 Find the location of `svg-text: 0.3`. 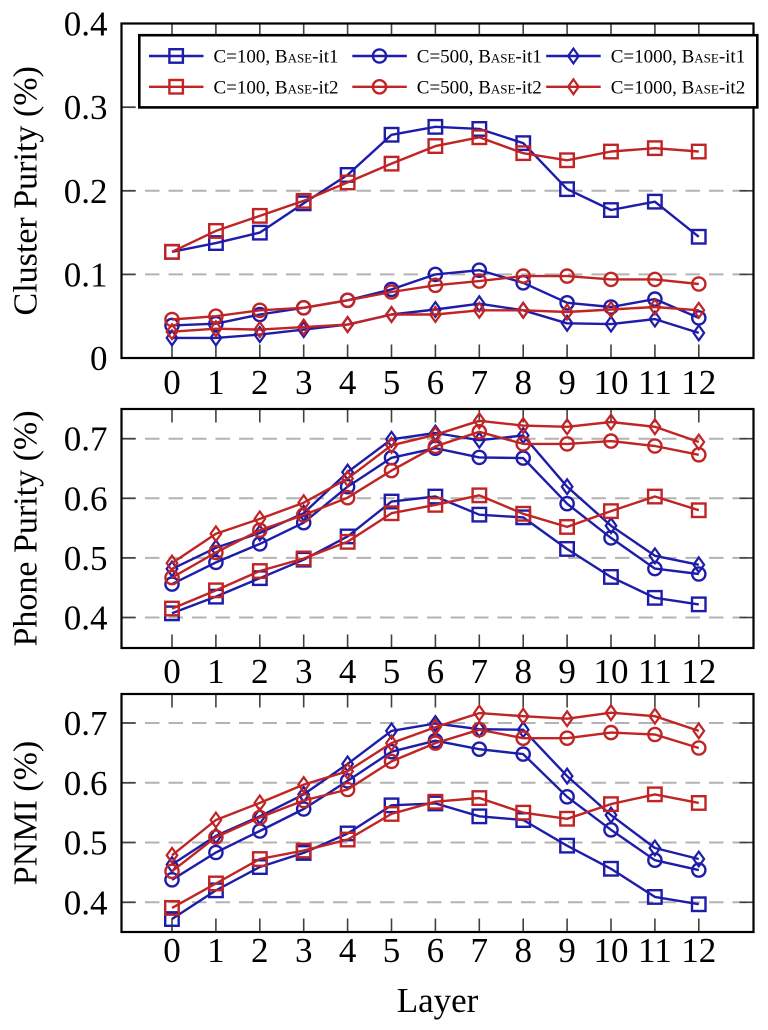

svg-text: 0.3 is located at coordinates (86, 107).